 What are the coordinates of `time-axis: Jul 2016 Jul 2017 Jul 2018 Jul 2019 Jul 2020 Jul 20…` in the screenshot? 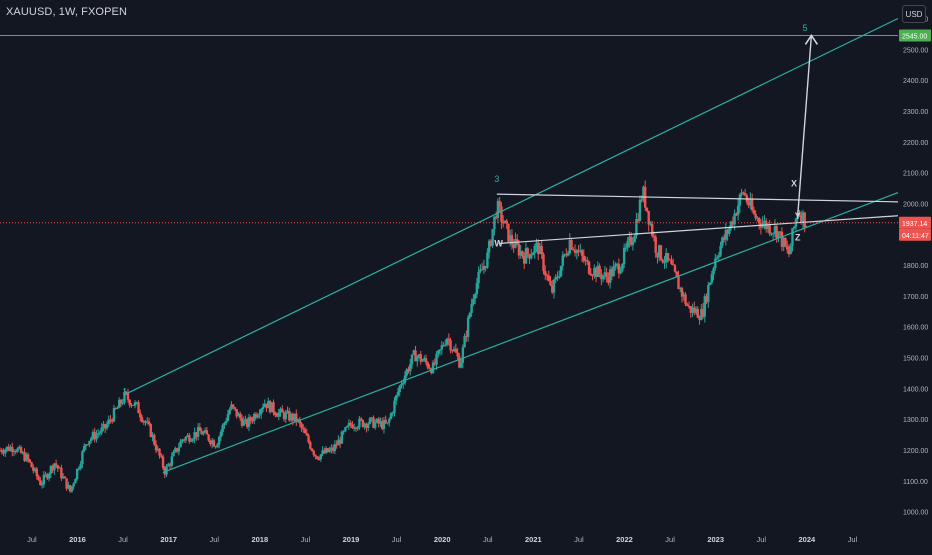 It's located at (449, 538).